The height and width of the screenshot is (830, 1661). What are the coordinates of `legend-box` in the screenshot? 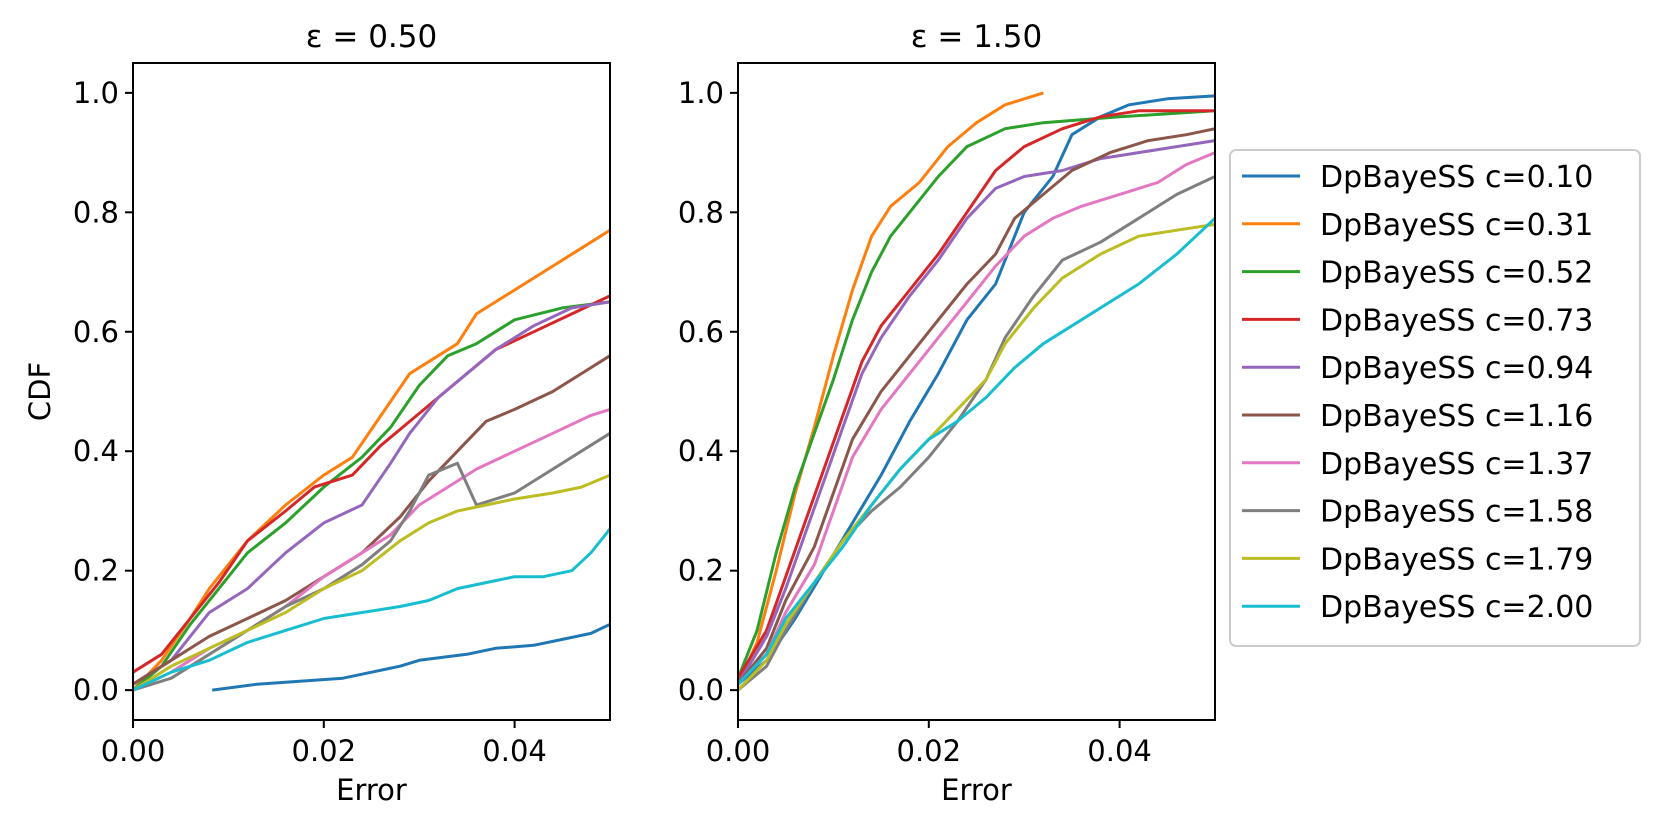 It's located at (1435, 398).